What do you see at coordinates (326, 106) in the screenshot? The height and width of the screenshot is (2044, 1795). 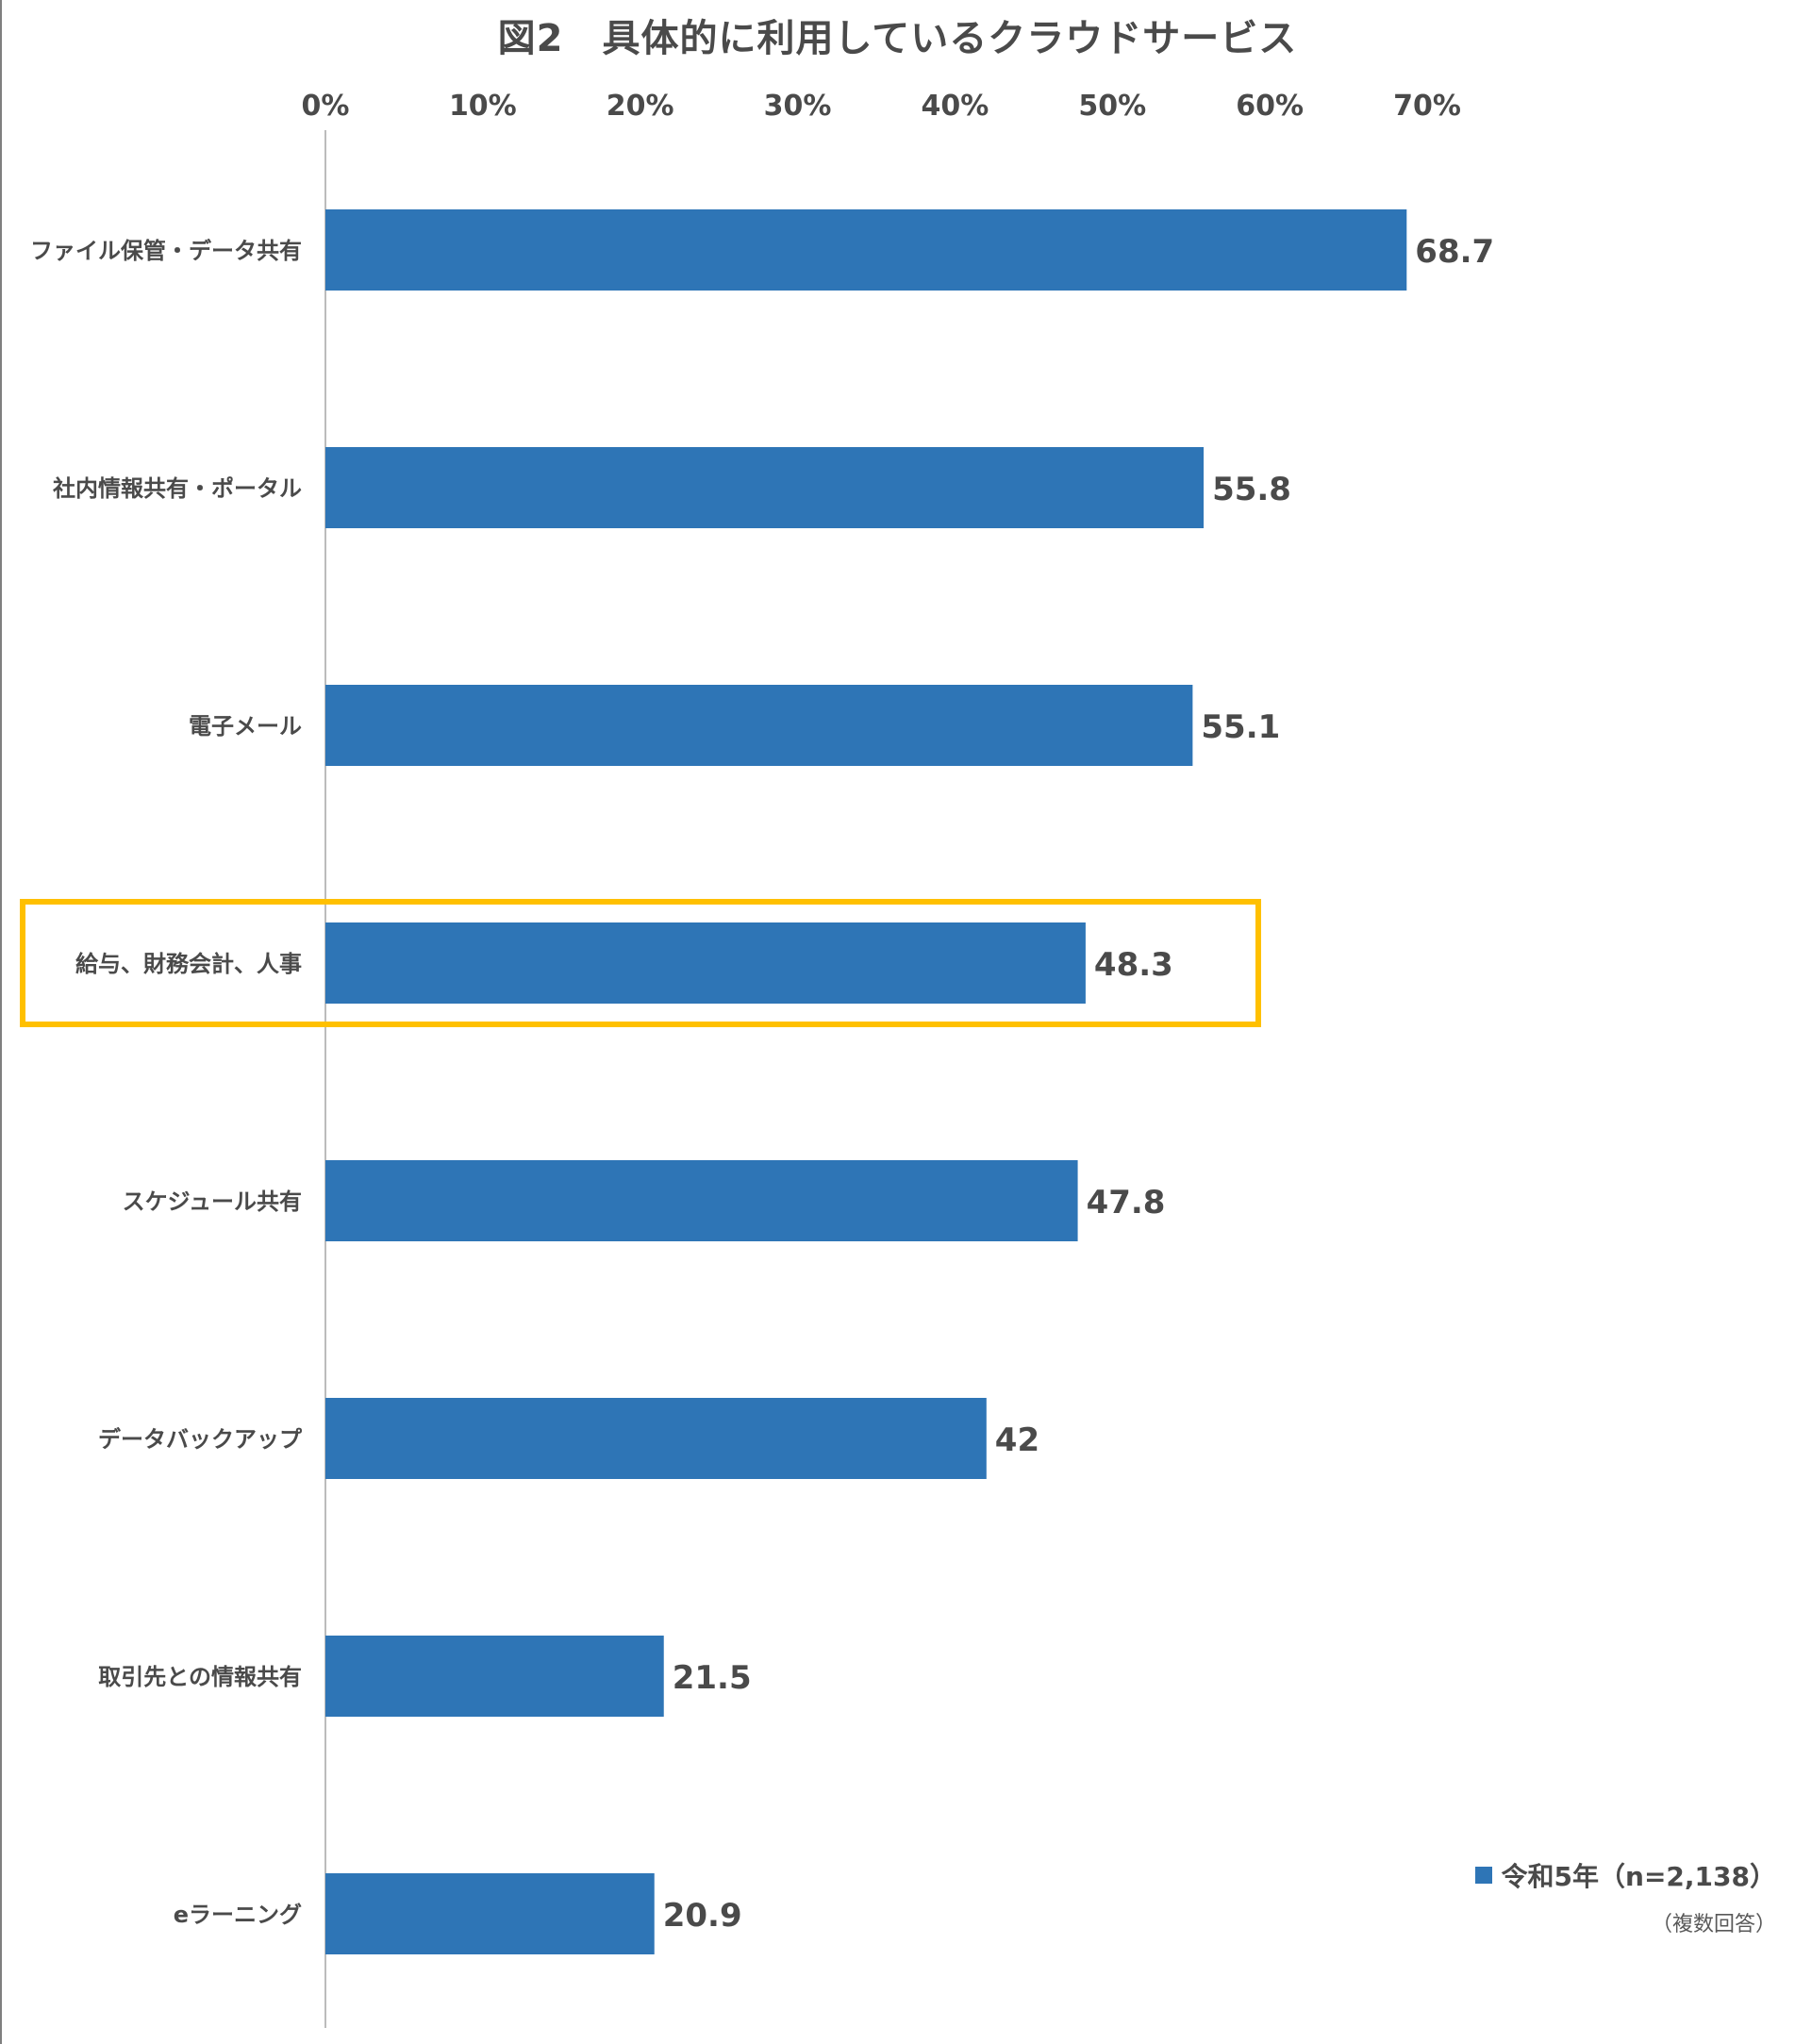 I see `x-tick-label: 0%` at bounding box center [326, 106].